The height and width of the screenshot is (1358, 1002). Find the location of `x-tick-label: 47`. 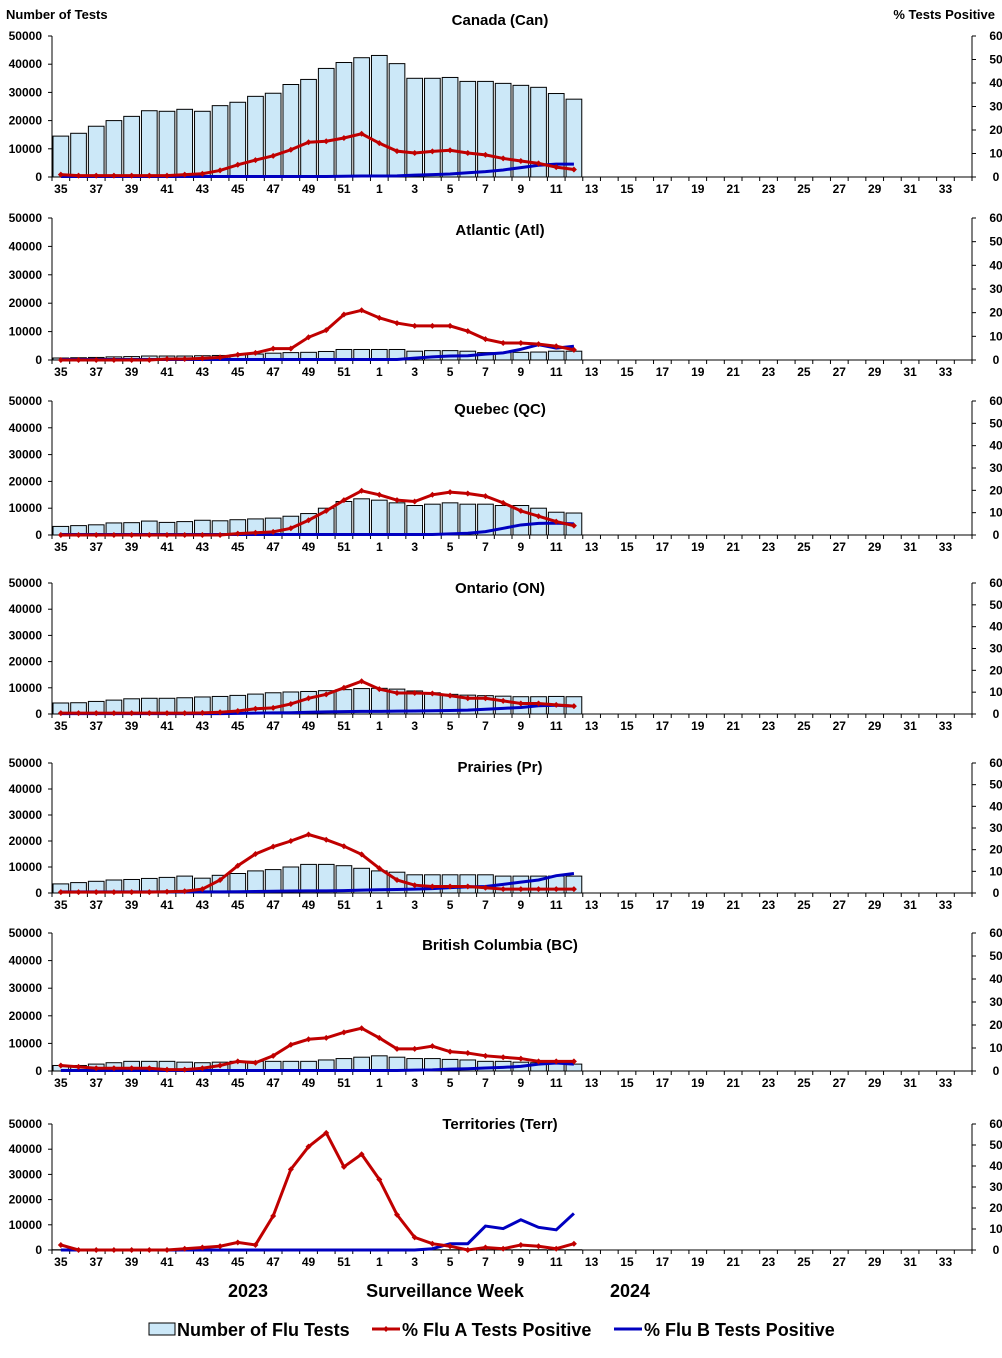

x-tick-label: 47 is located at coordinates (273, 189).